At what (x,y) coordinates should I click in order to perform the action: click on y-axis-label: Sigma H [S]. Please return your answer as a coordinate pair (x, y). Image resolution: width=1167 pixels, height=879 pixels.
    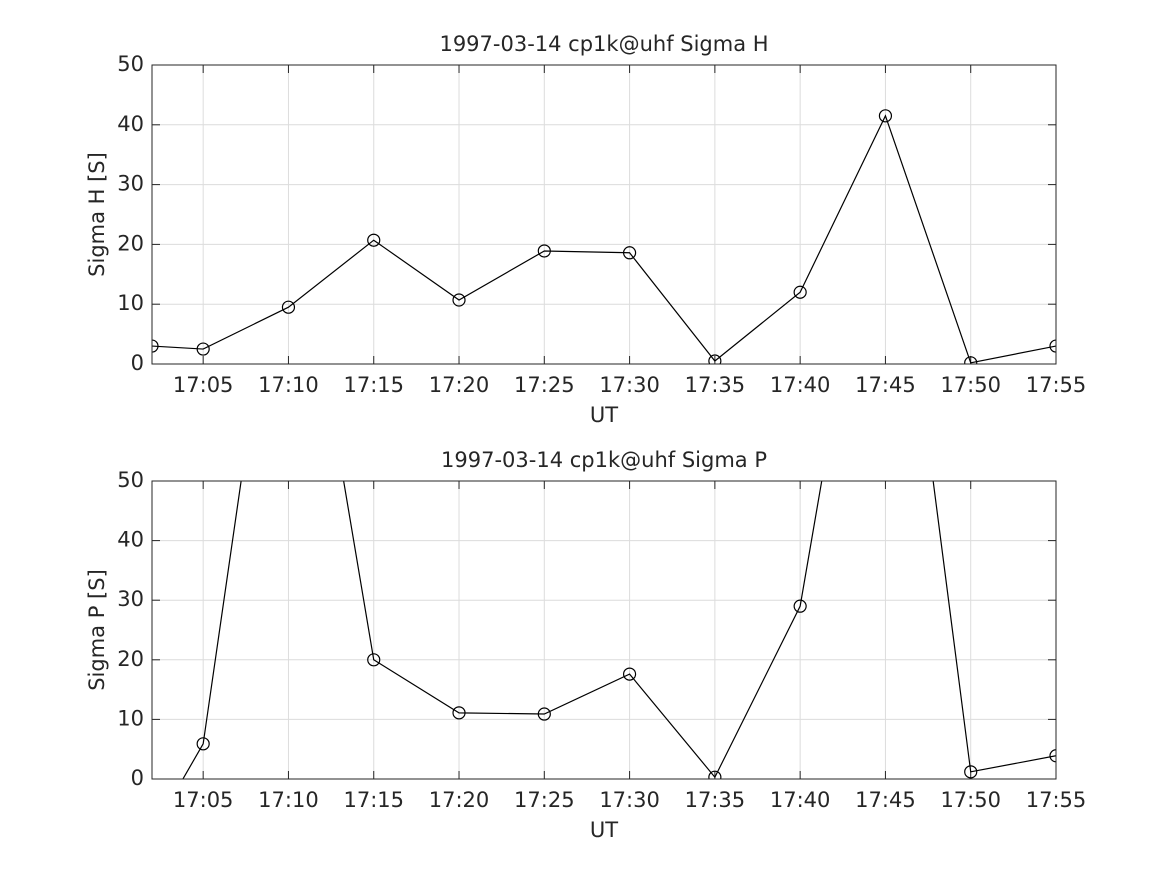
    Looking at the image, I should click on (97, 214).